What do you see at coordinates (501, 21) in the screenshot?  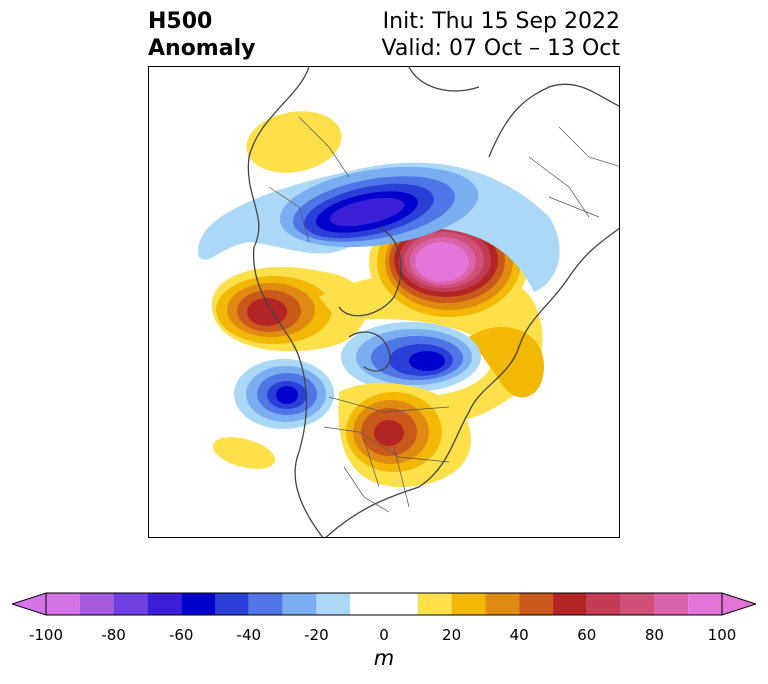 I see `init-date: Init: Thu 15 Sep 2022` at bounding box center [501, 21].